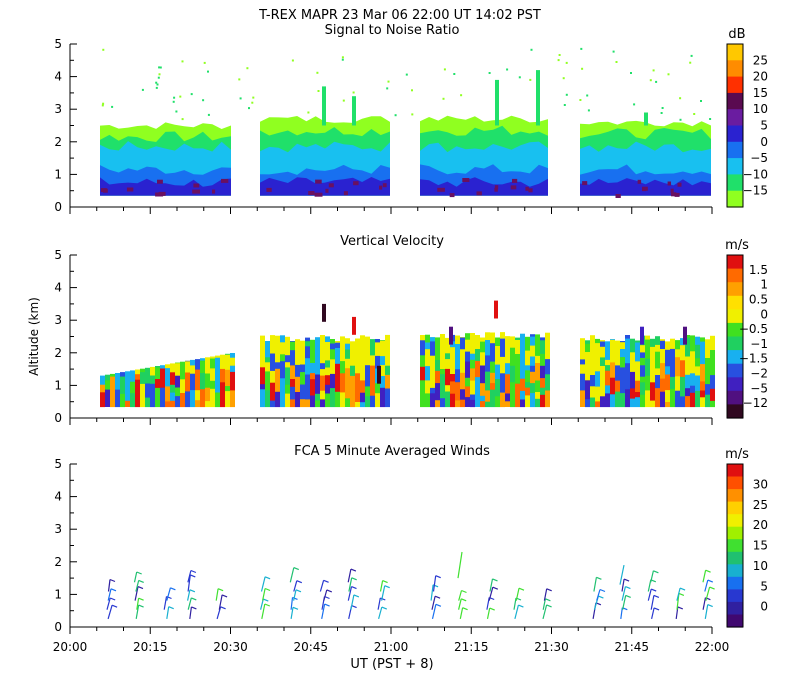 This screenshot has width=800, height=700. I want to click on colorbar-swatch, so click(735, 134).